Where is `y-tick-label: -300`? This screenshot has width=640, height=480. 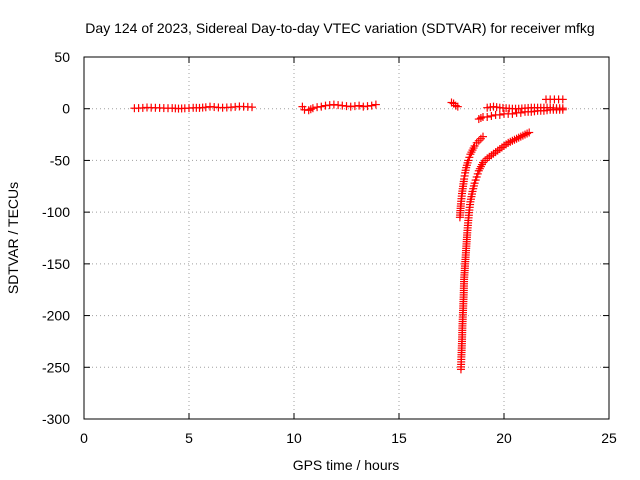
y-tick-label: -300 is located at coordinates (56, 419).